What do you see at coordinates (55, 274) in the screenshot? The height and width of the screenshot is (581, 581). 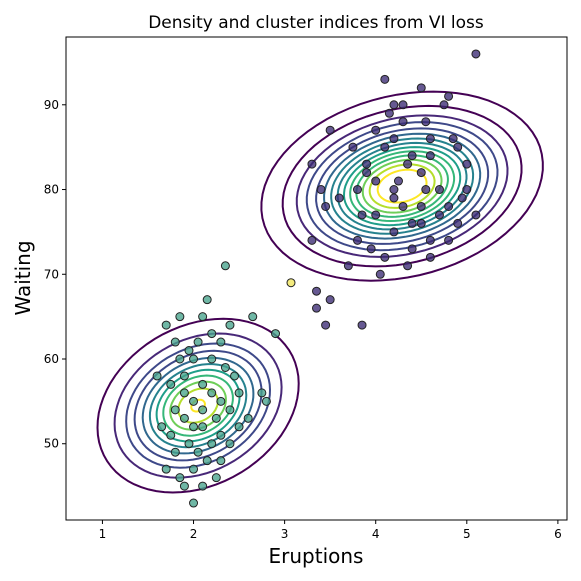 I see `y-axis-ticks: 50 60 70 80 90` at bounding box center [55, 274].